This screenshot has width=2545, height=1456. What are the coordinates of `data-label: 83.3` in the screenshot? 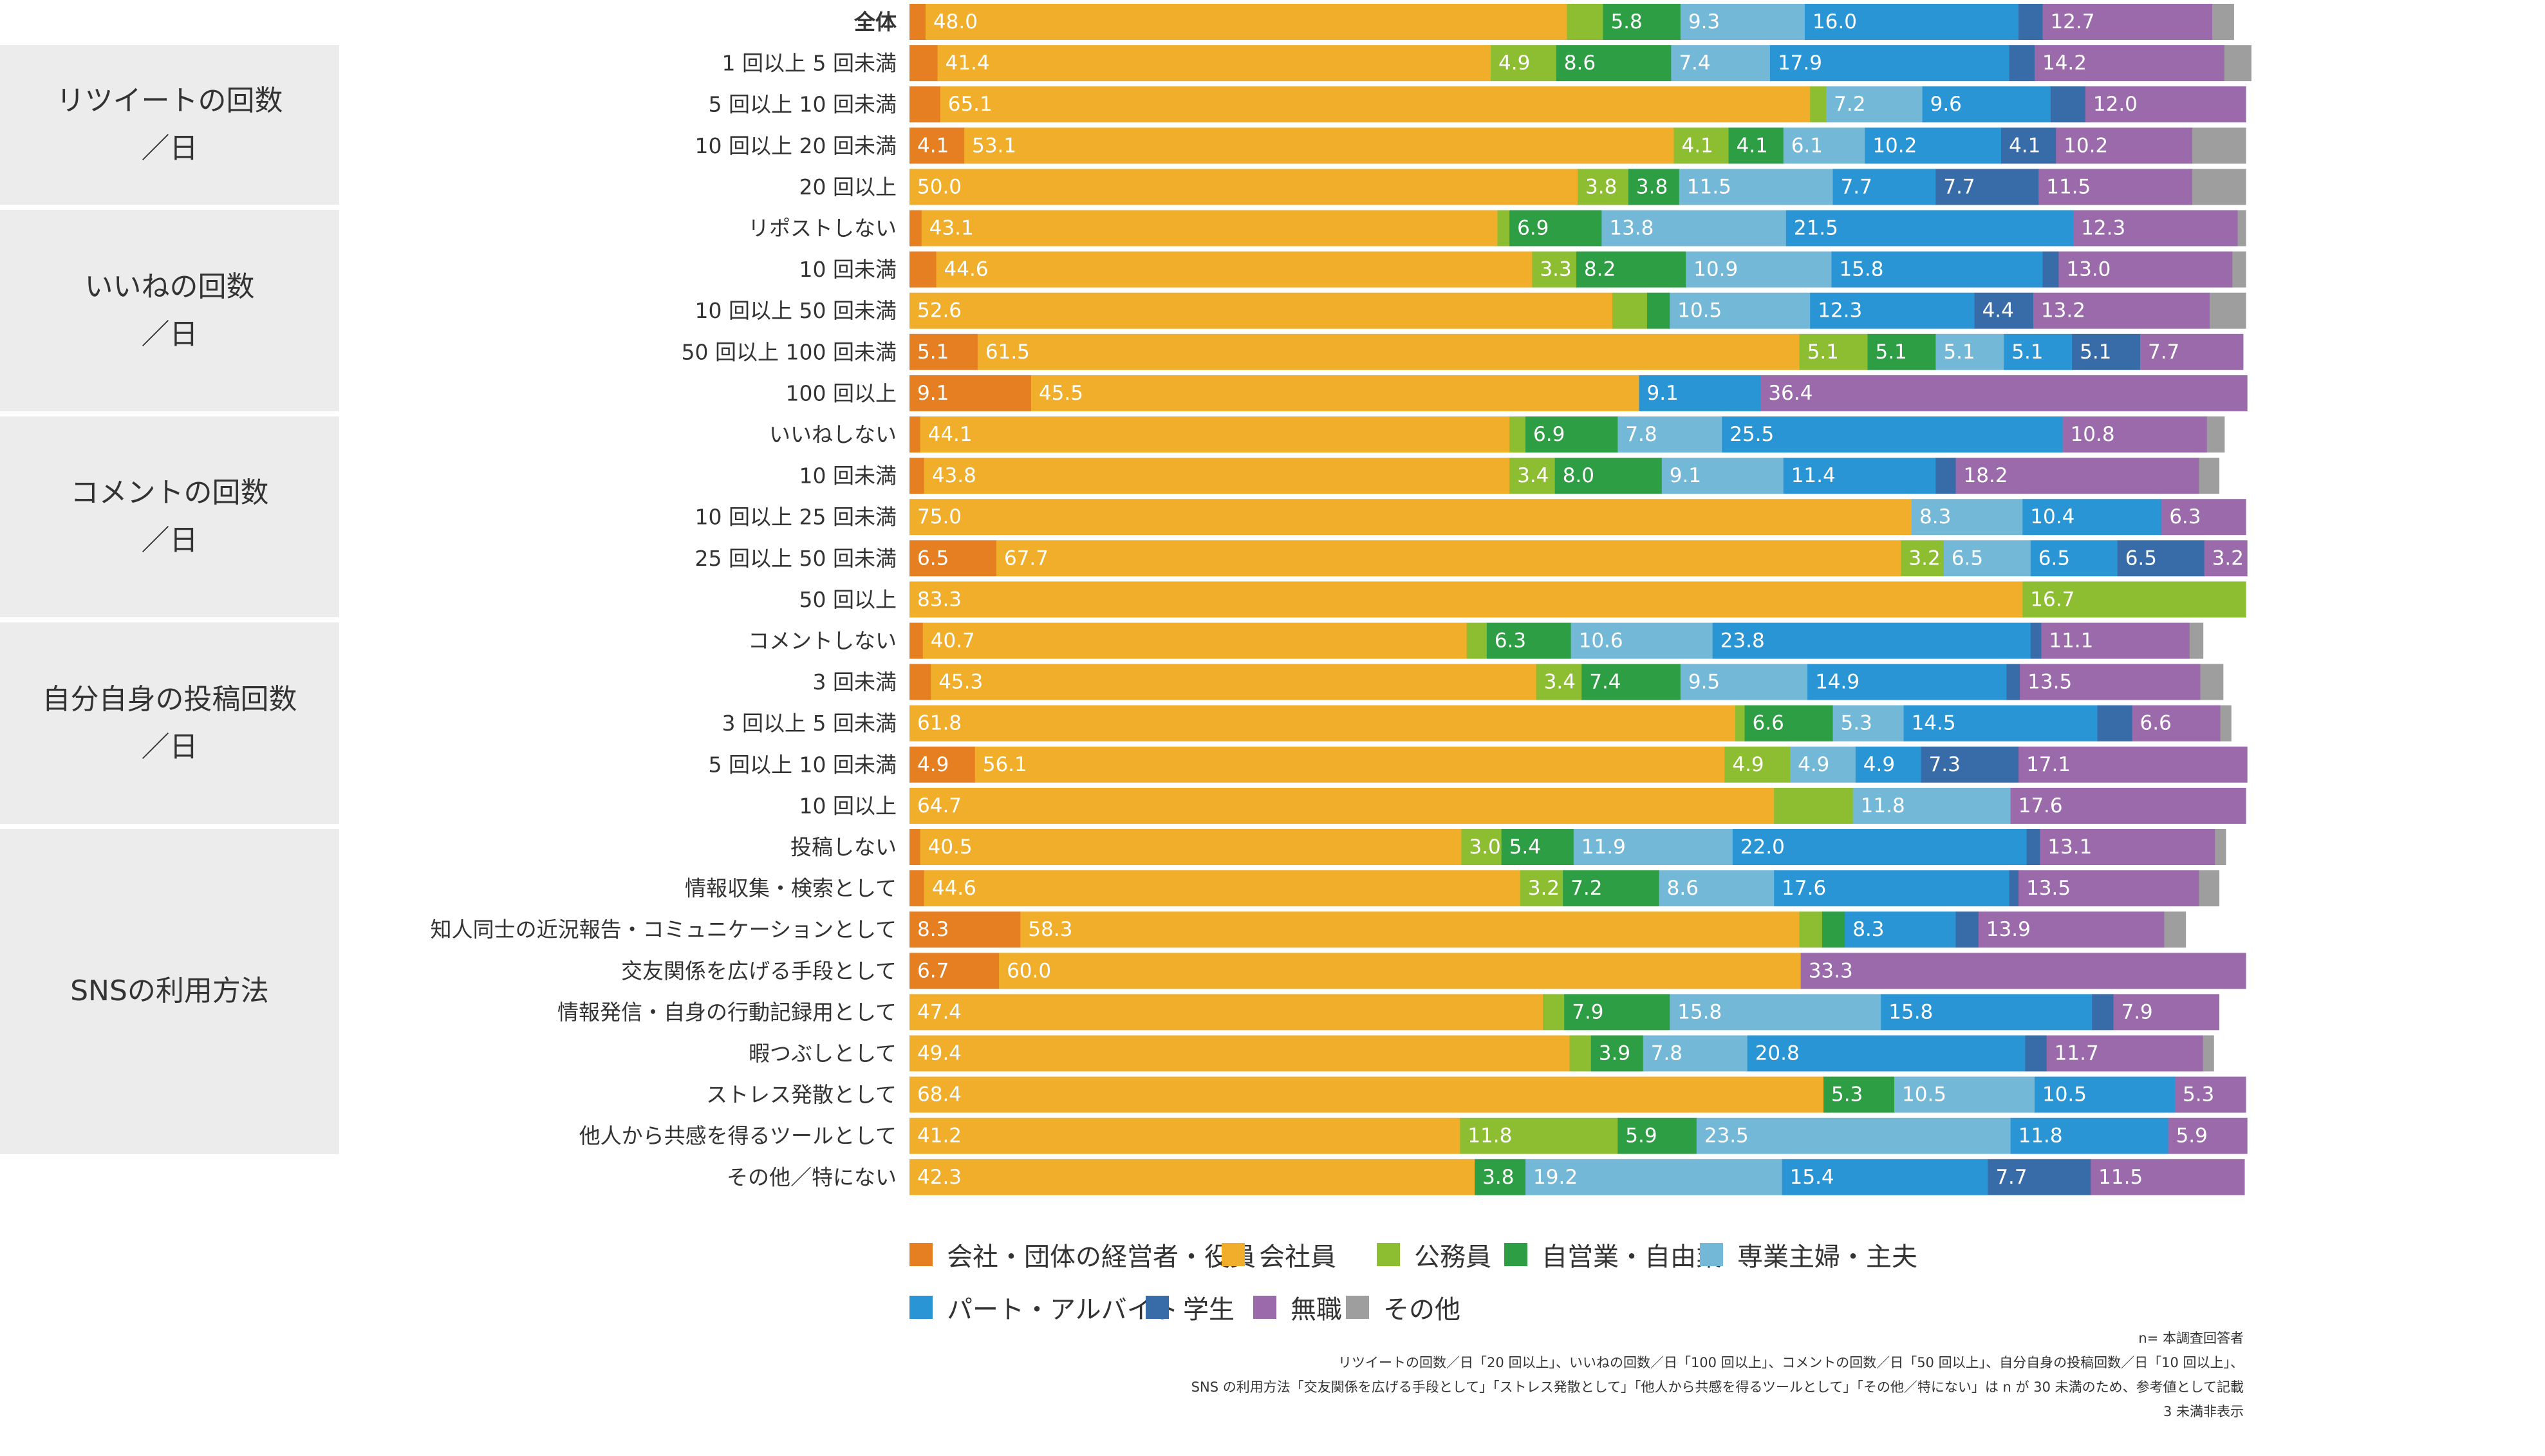 It's located at (939, 599).